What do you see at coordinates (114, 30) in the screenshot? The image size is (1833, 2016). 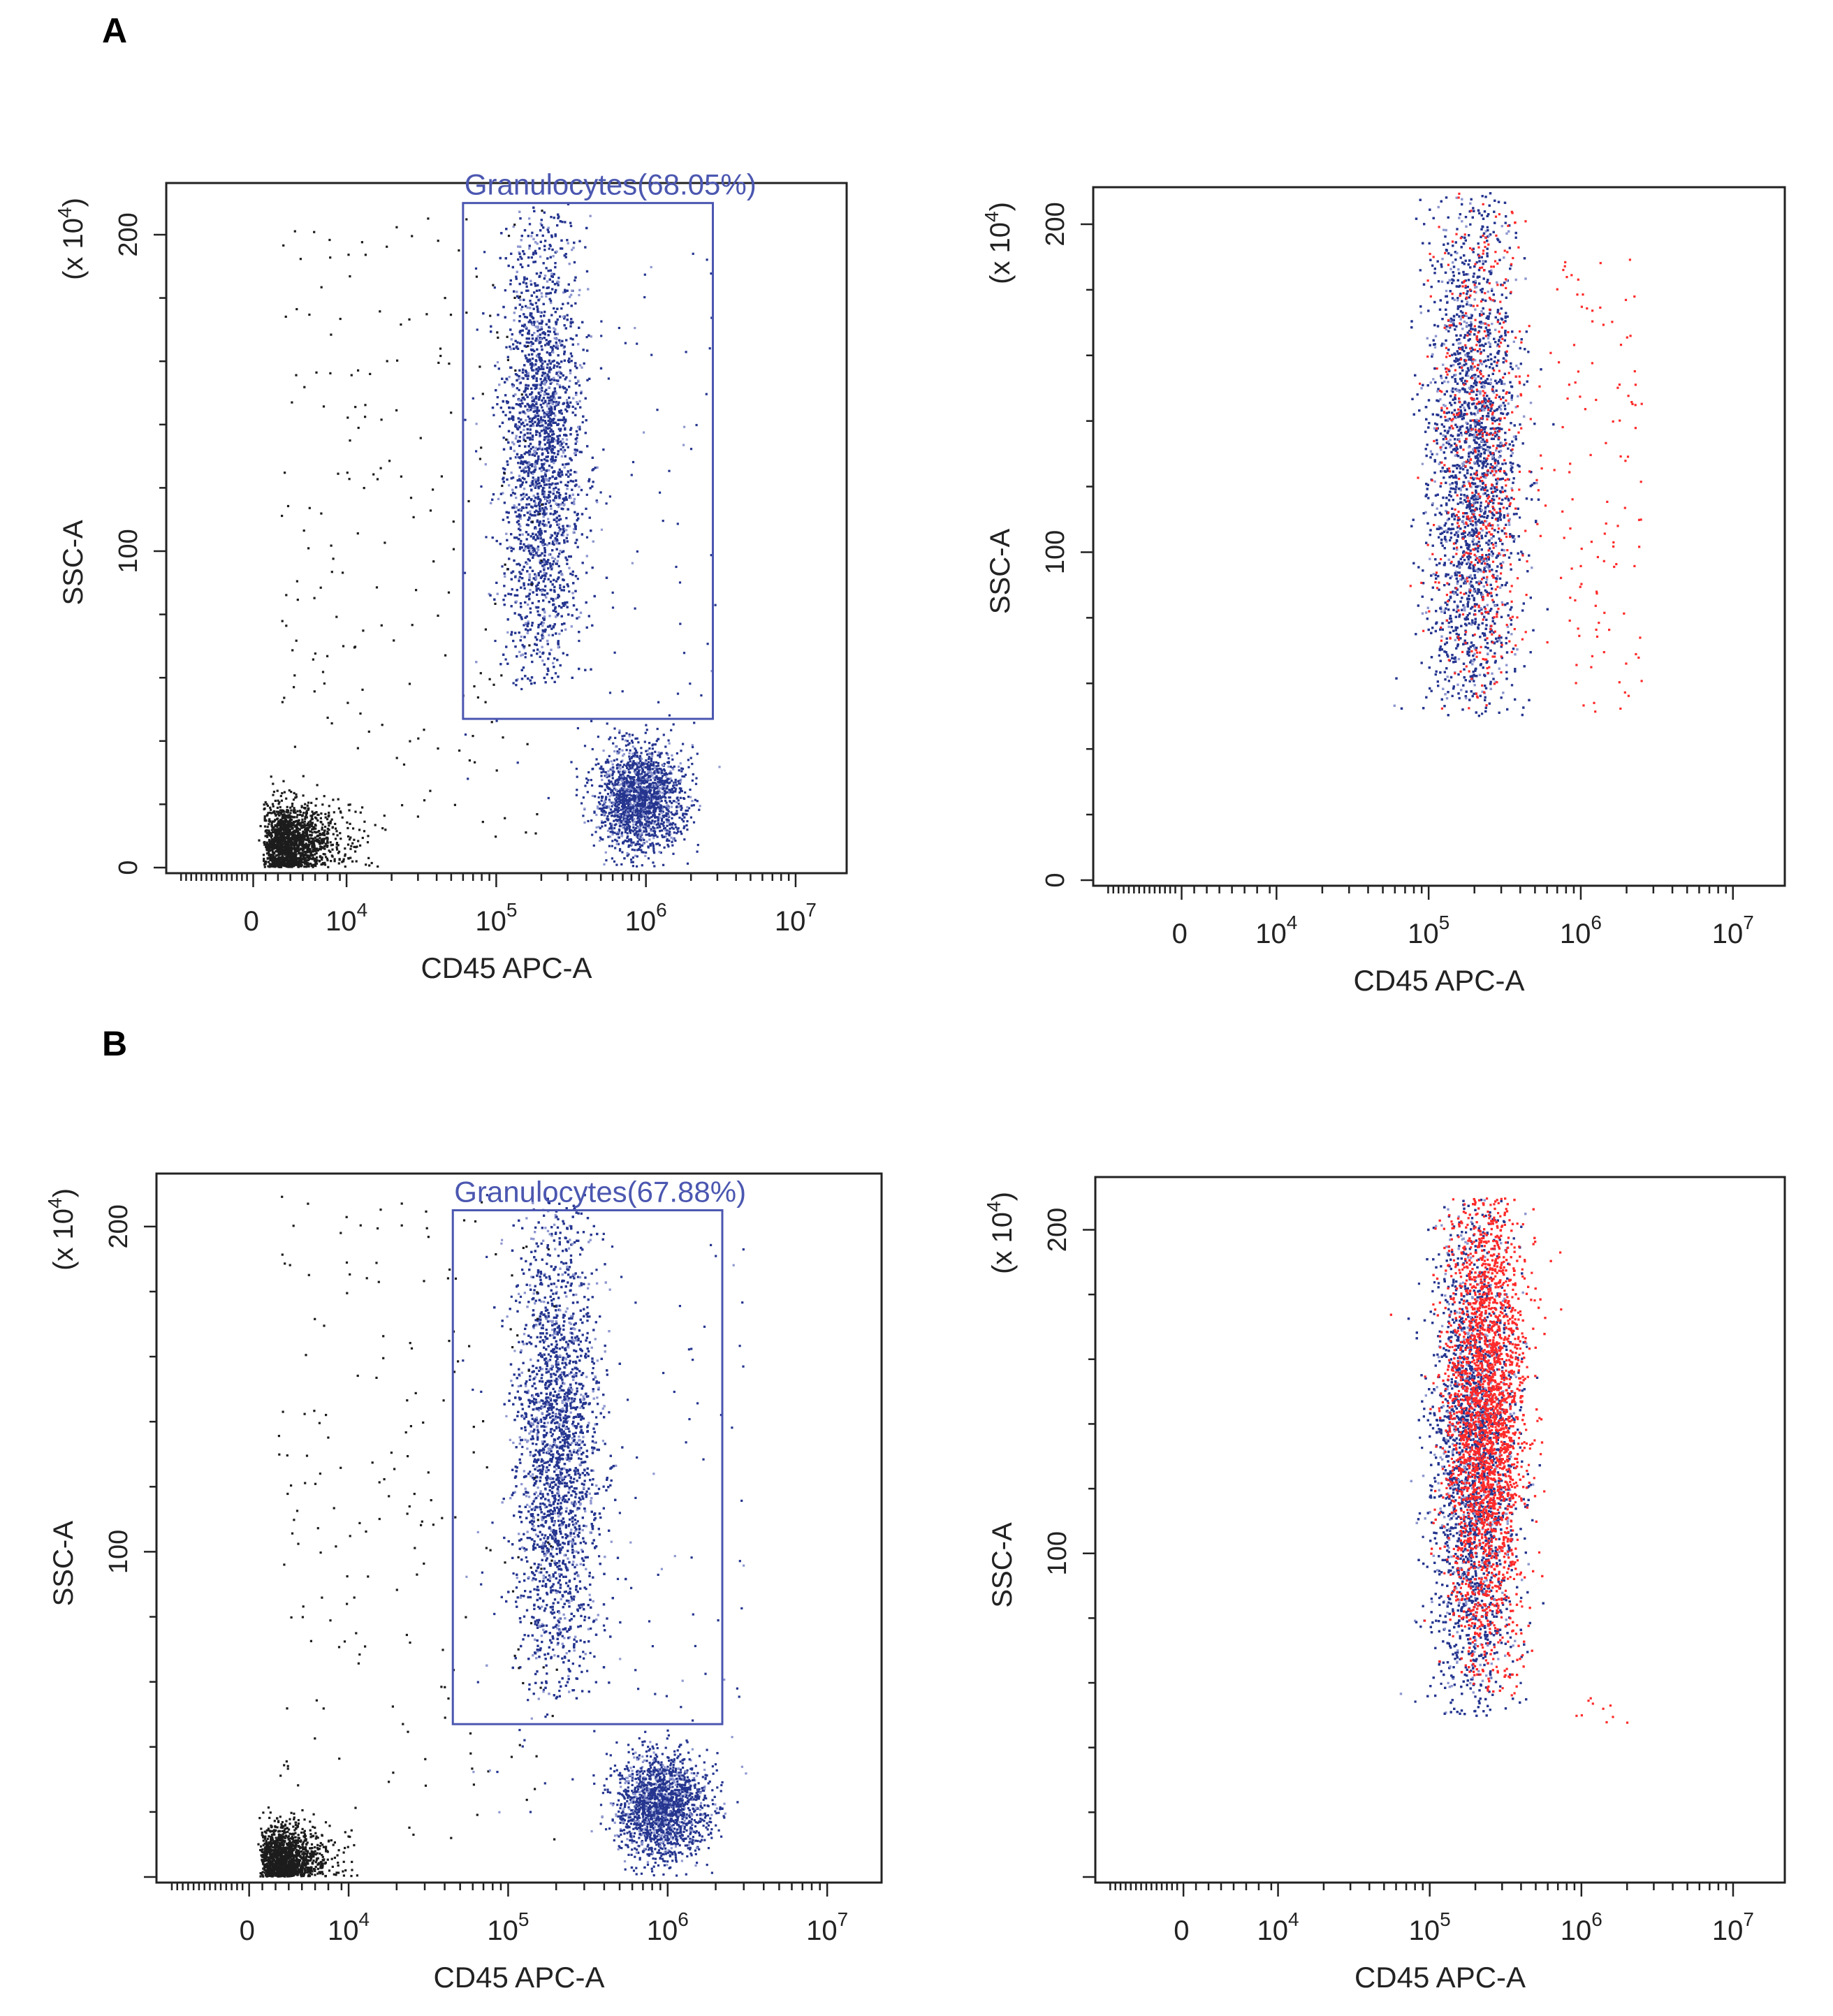 I see `panel-label-a: A` at bounding box center [114, 30].